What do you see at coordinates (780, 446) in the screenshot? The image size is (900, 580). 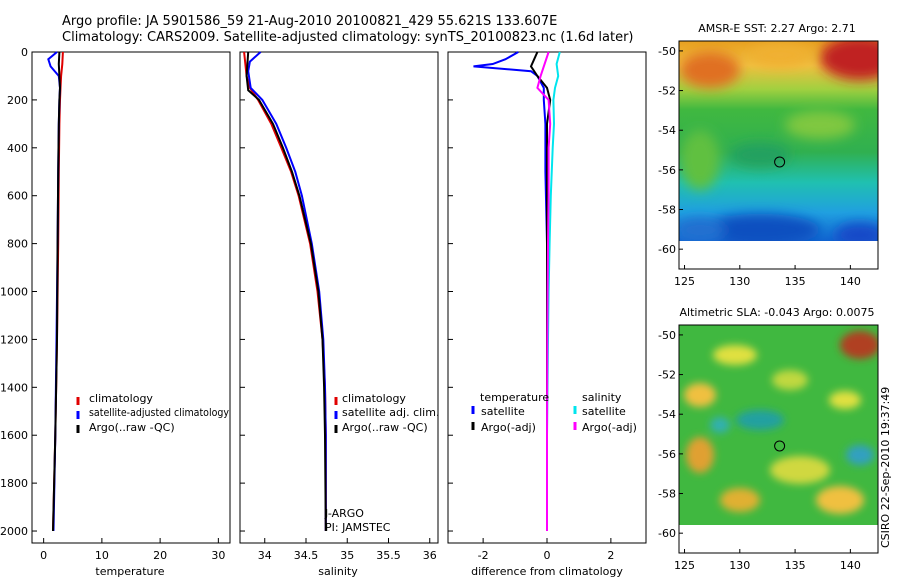 I see `sla-argo-marker` at bounding box center [780, 446].